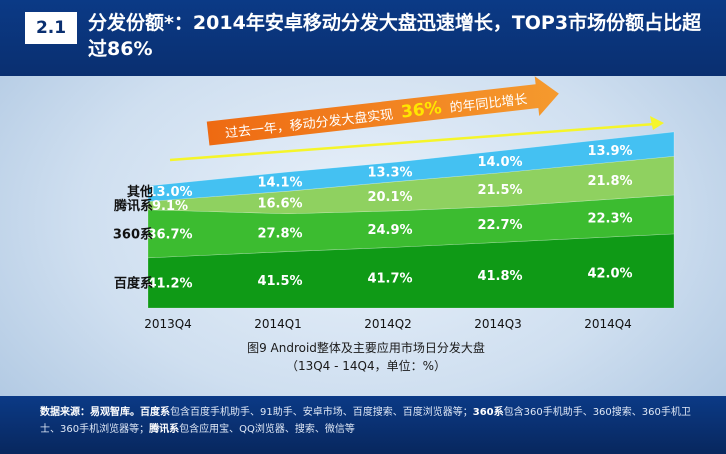 The width and height of the screenshot is (726, 454). I want to click on data-label-other-3: 14.0%, so click(499, 162).